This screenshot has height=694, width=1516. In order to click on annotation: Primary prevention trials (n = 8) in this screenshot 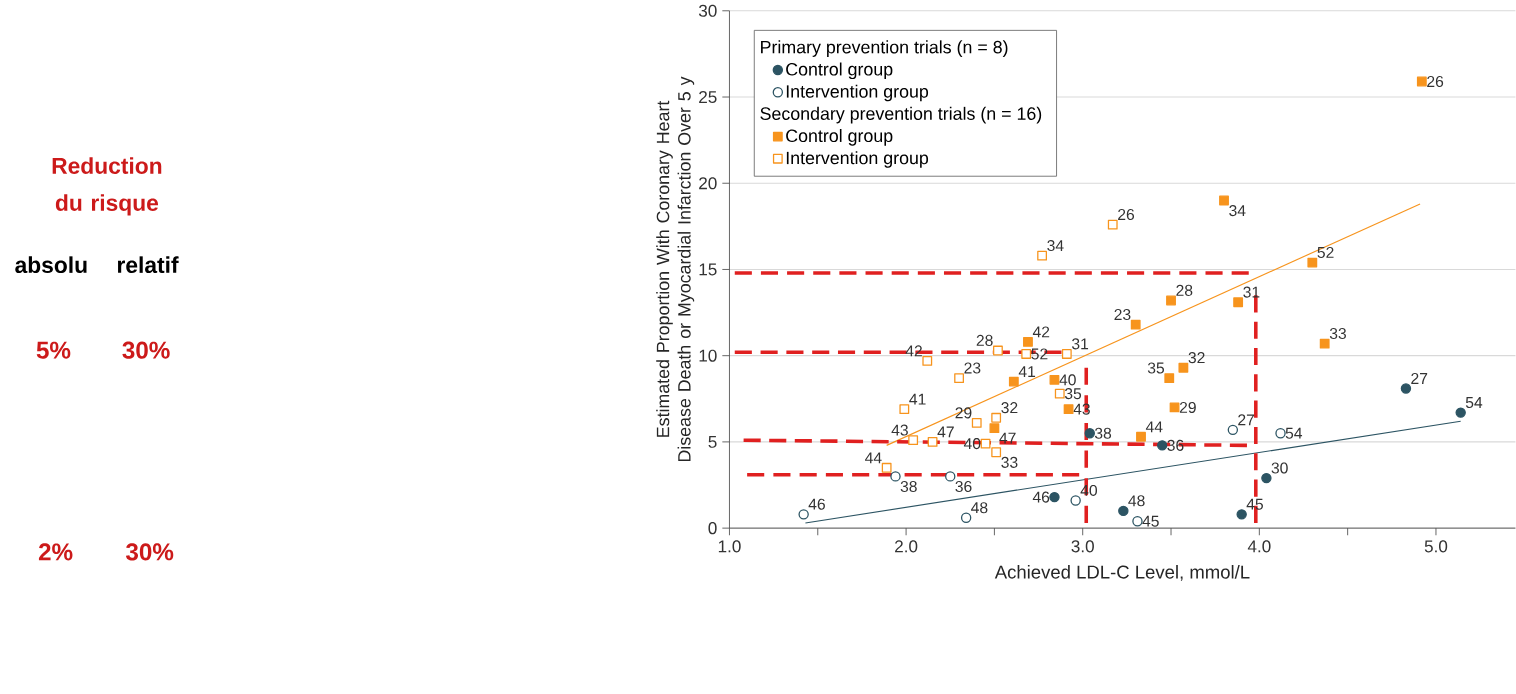, I will do `click(884, 49)`.